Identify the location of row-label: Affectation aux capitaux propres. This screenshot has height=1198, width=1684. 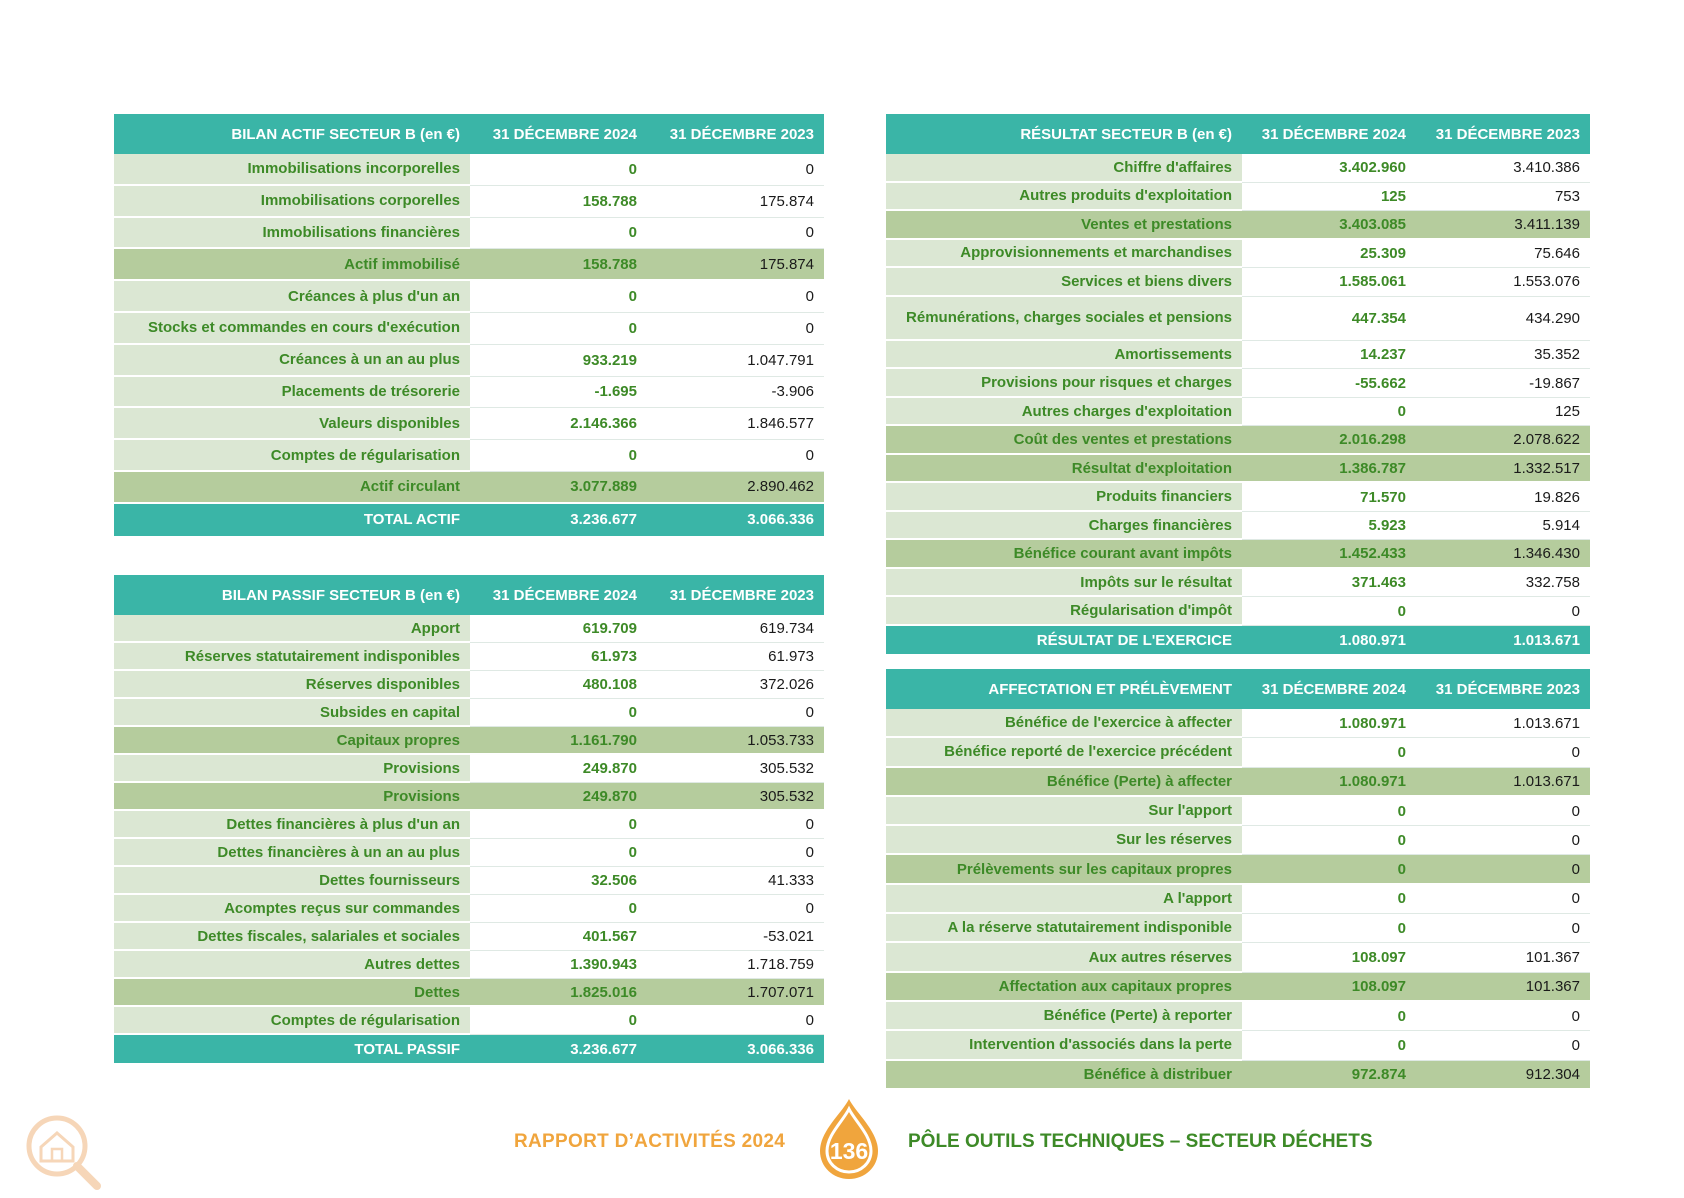
(1064, 987).